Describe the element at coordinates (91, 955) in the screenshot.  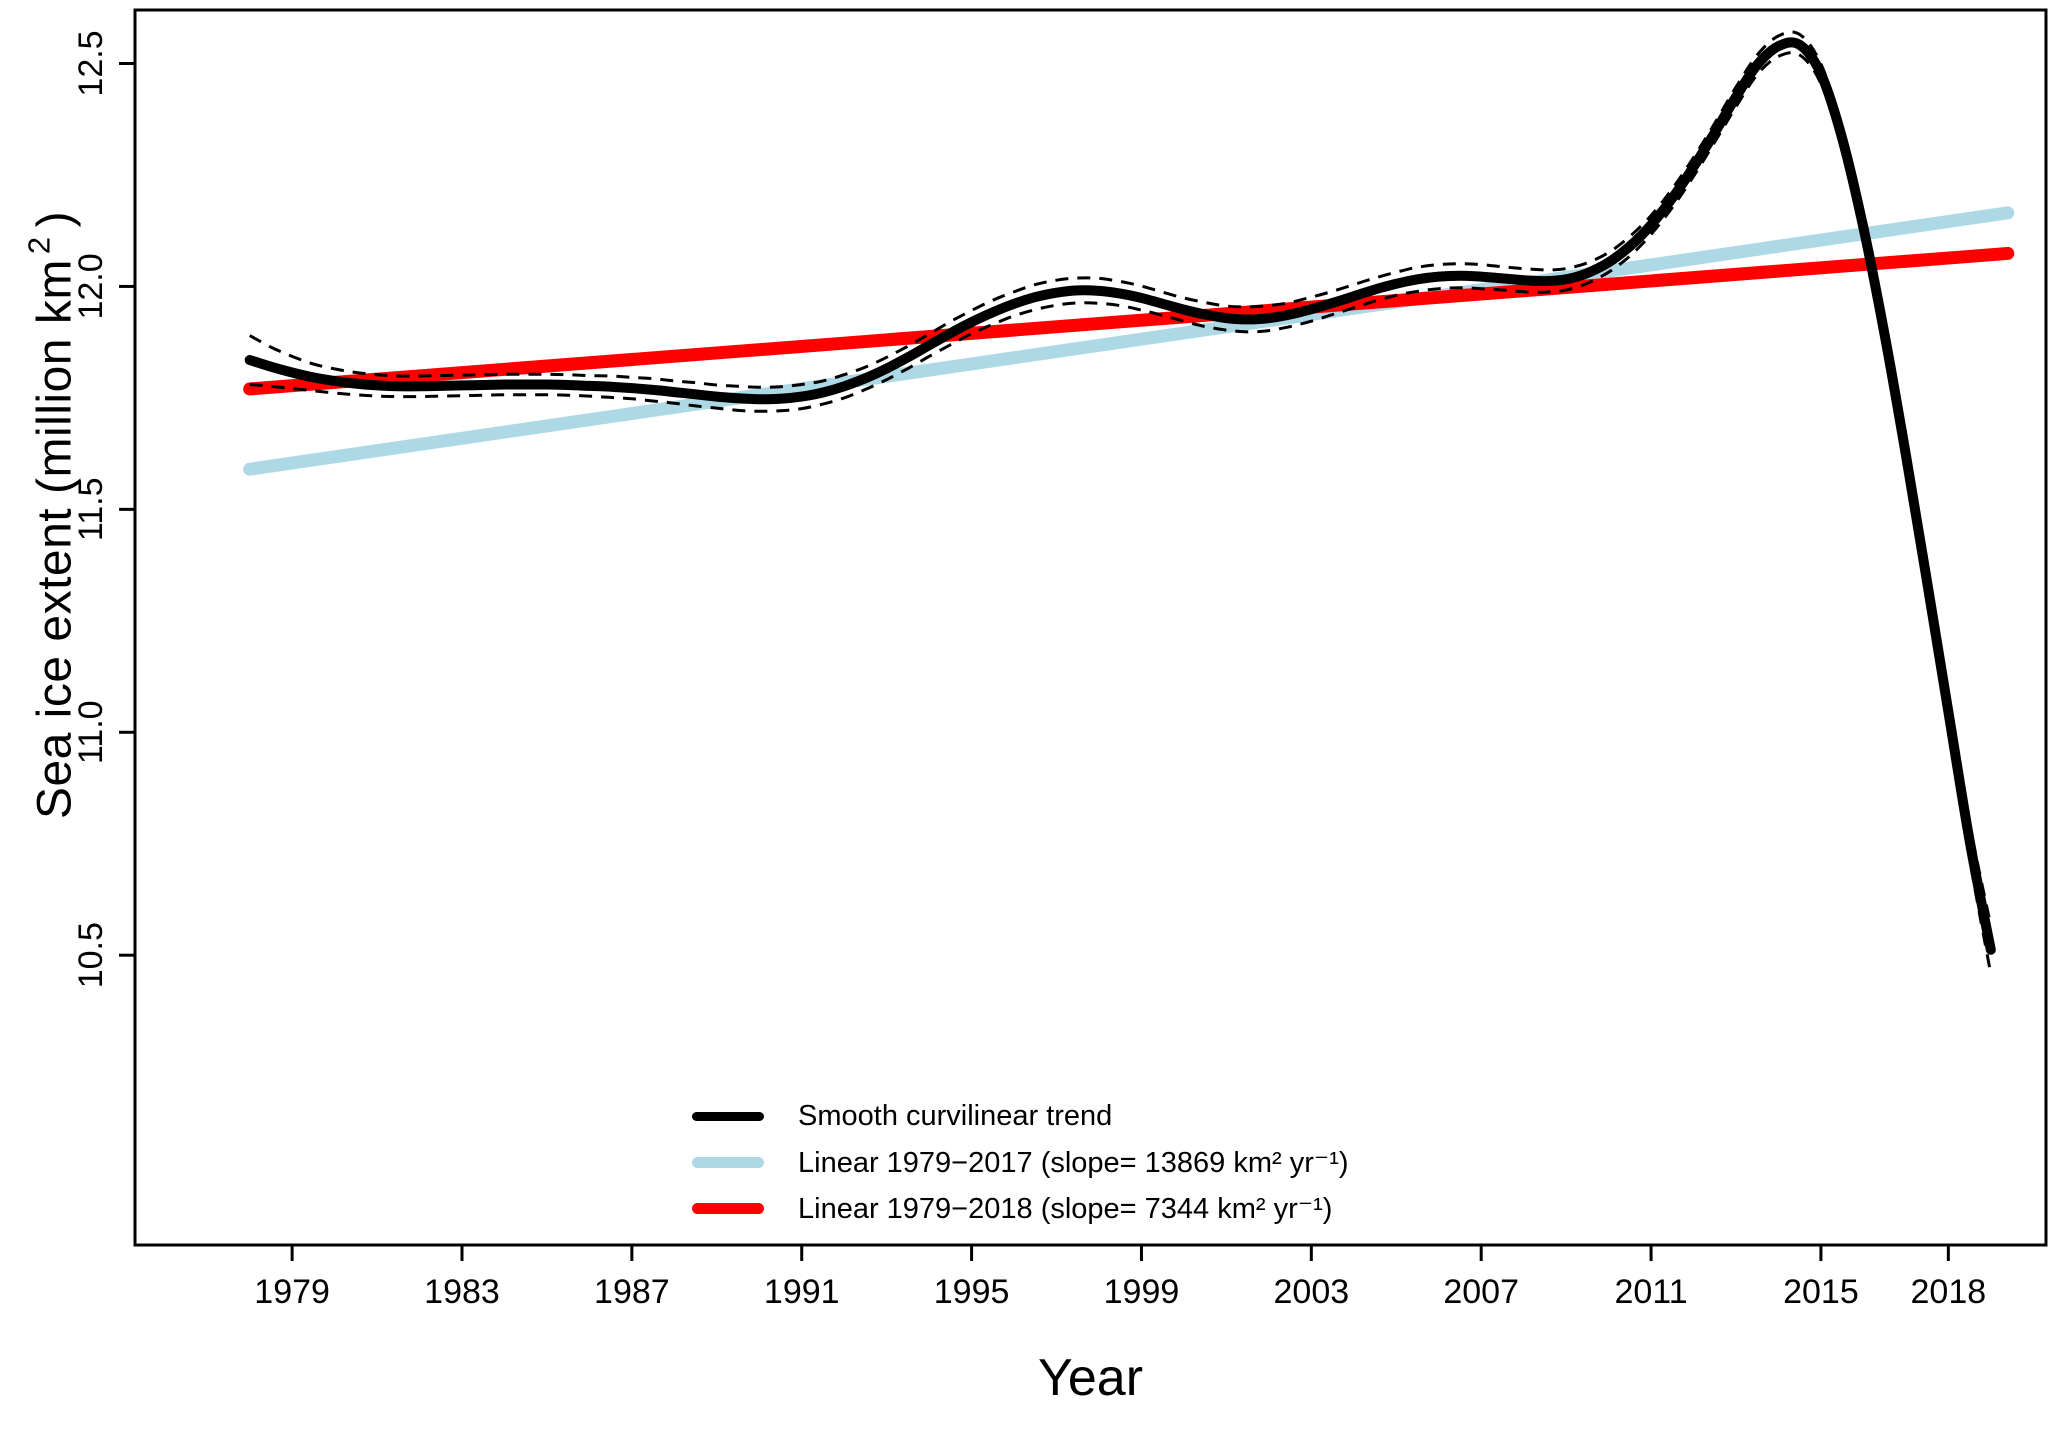
I see `svg-text: 10.5` at that location.